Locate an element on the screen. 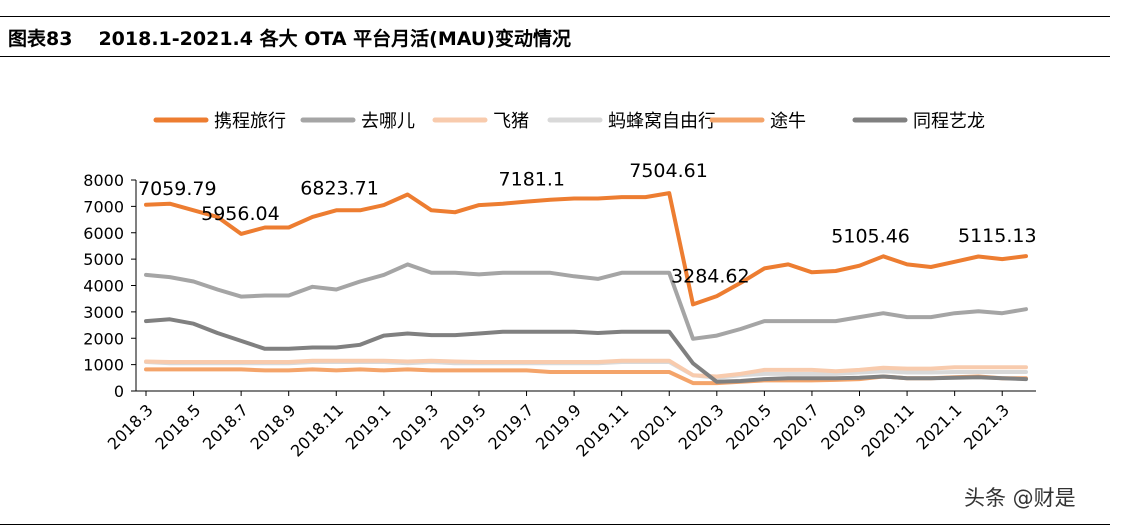 This screenshot has width=1140, height=528. x-tick-label: 2019.5 is located at coordinates (463, 426).